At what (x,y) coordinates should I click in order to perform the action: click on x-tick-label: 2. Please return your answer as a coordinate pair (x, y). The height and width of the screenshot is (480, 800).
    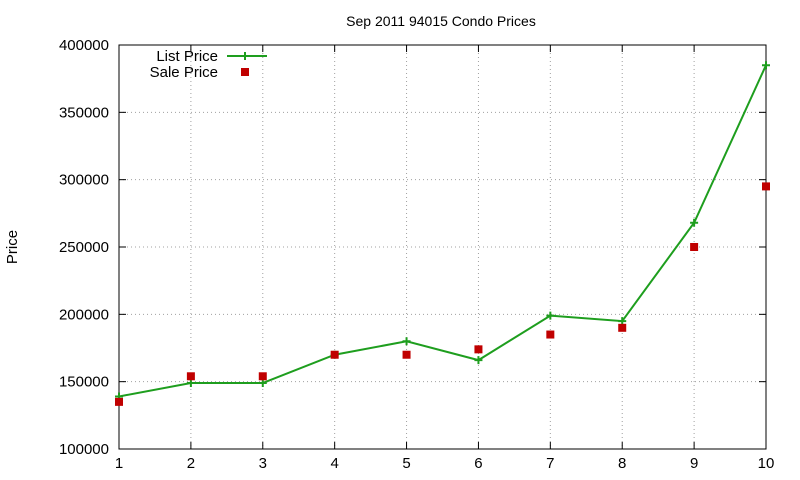
    Looking at the image, I should click on (191, 463).